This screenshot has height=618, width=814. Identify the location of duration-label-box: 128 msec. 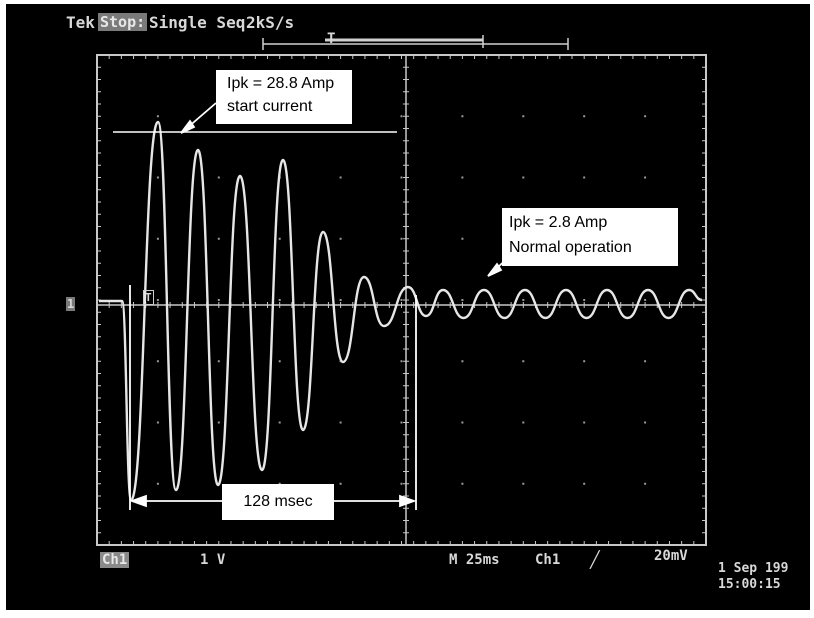
(278, 502).